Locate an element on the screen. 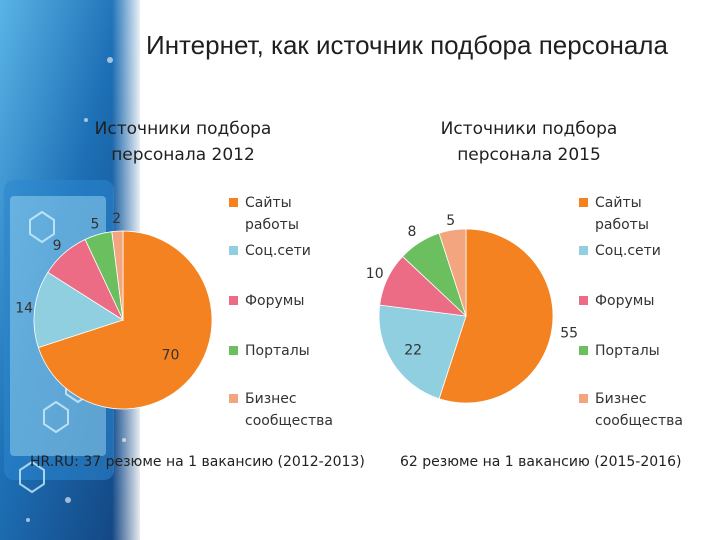 This screenshot has height=540, width=720. data-label-soc-seti: 14 is located at coordinates (24, 309).